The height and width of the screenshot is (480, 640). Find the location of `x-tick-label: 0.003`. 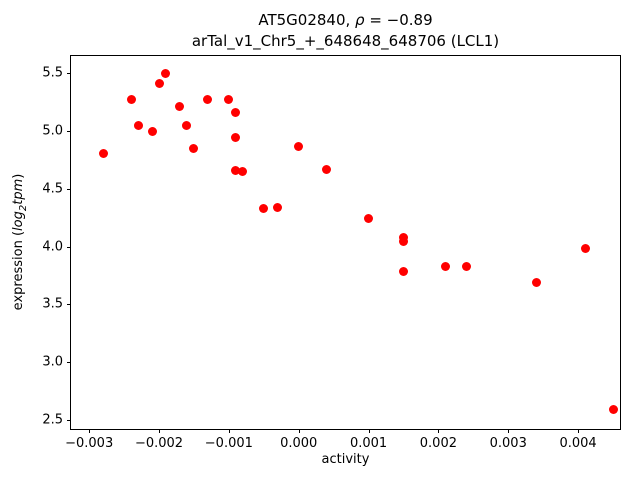

x-tick-label: 0.003 is located at coordinates (508, 443).